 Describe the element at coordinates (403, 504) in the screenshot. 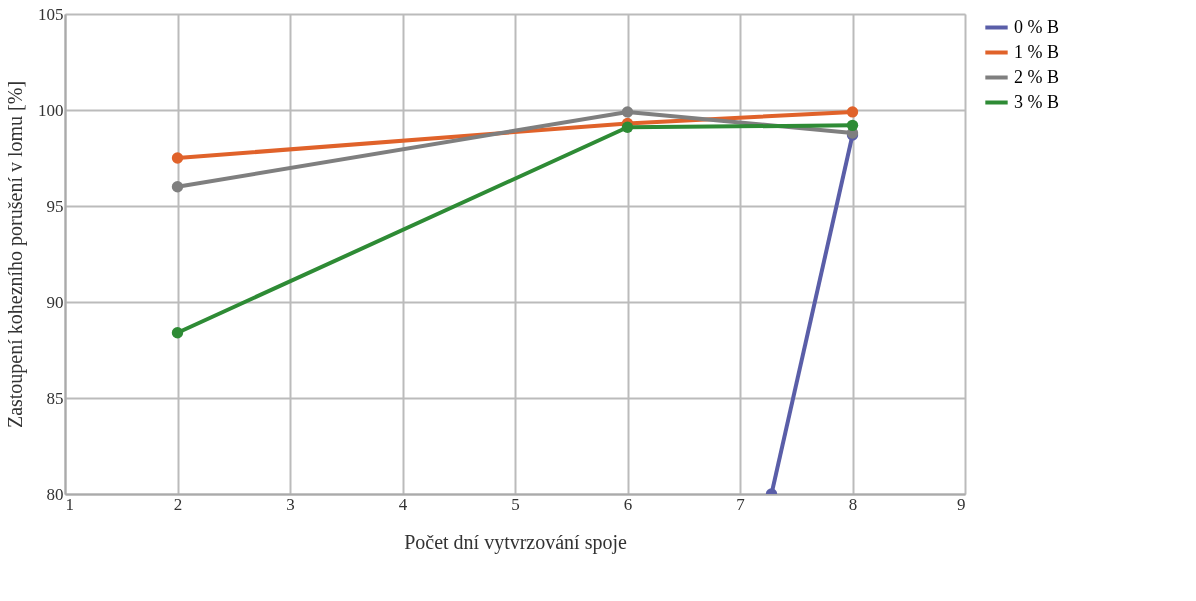

I see `x-tick-label: 4` at that location.